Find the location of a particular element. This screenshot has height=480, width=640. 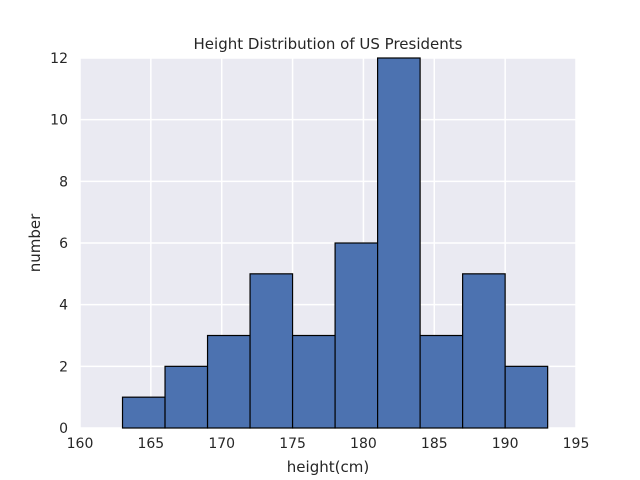

y-tick-label: 8 is located at coordinates (63, 182).